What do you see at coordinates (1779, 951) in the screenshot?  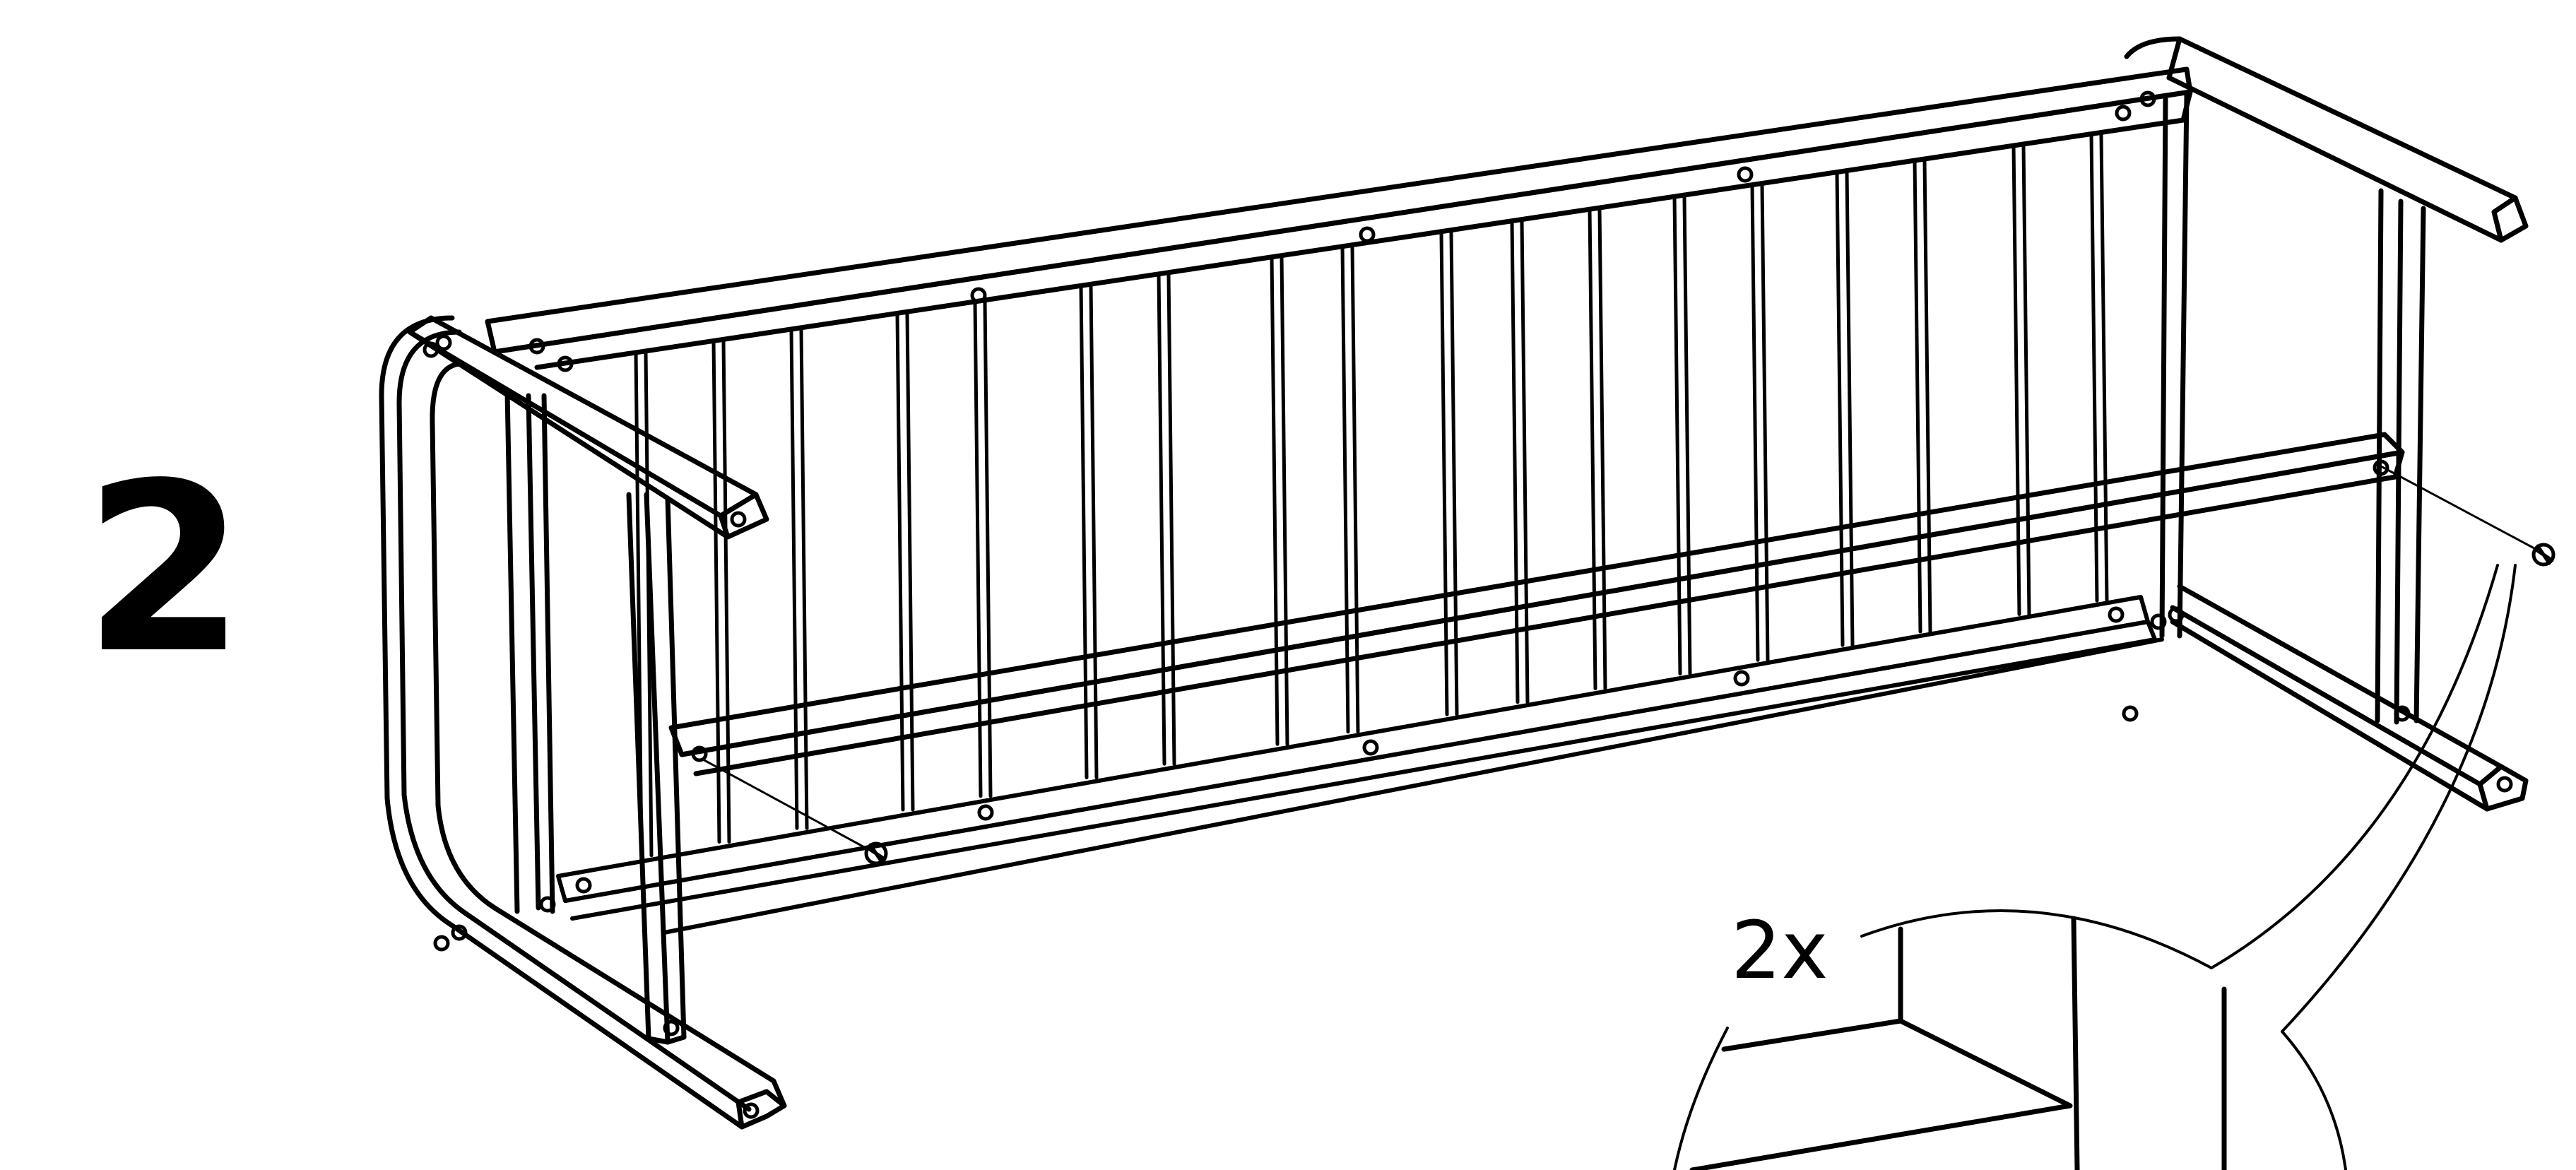 I see `quantity-label: 2x` at bounding box center [1779, 951].